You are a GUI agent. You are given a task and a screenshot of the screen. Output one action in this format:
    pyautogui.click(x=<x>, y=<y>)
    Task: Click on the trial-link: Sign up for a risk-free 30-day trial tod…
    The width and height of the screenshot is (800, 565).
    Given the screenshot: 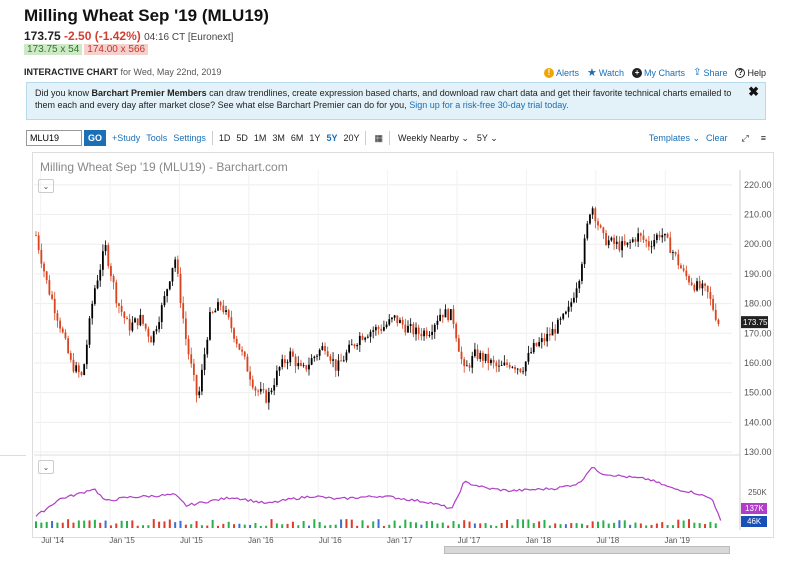 What is the action you would take?
    pyautogui.click(x=489, y=105)
    